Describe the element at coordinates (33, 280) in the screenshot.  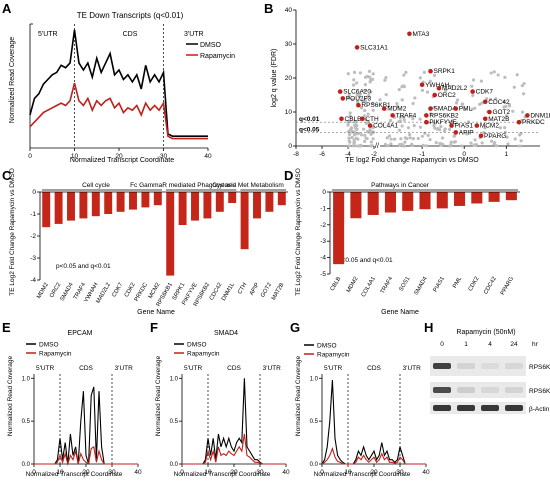
I see `y-tick-label: -4` at that location.